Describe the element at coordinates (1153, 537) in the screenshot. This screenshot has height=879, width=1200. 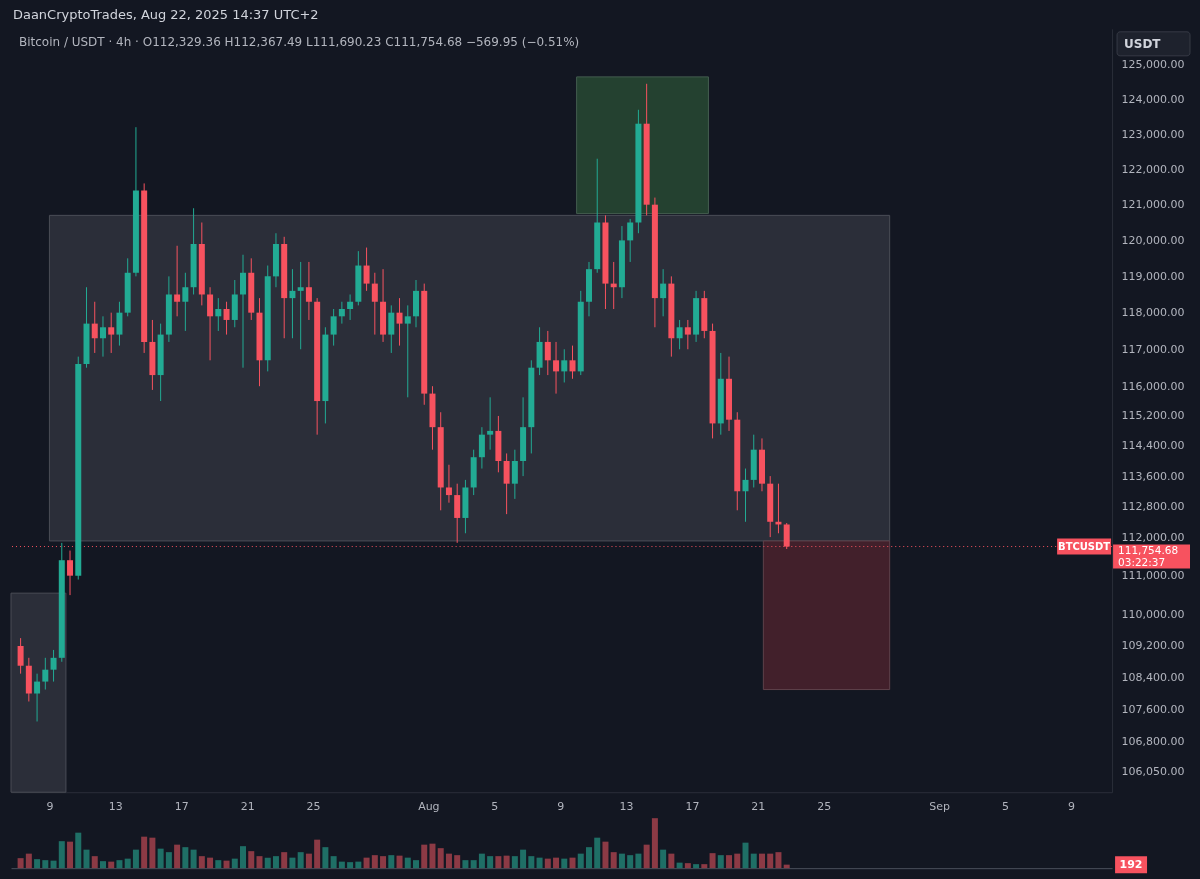
I see `y-tick-label: 112,000.00` at that location.